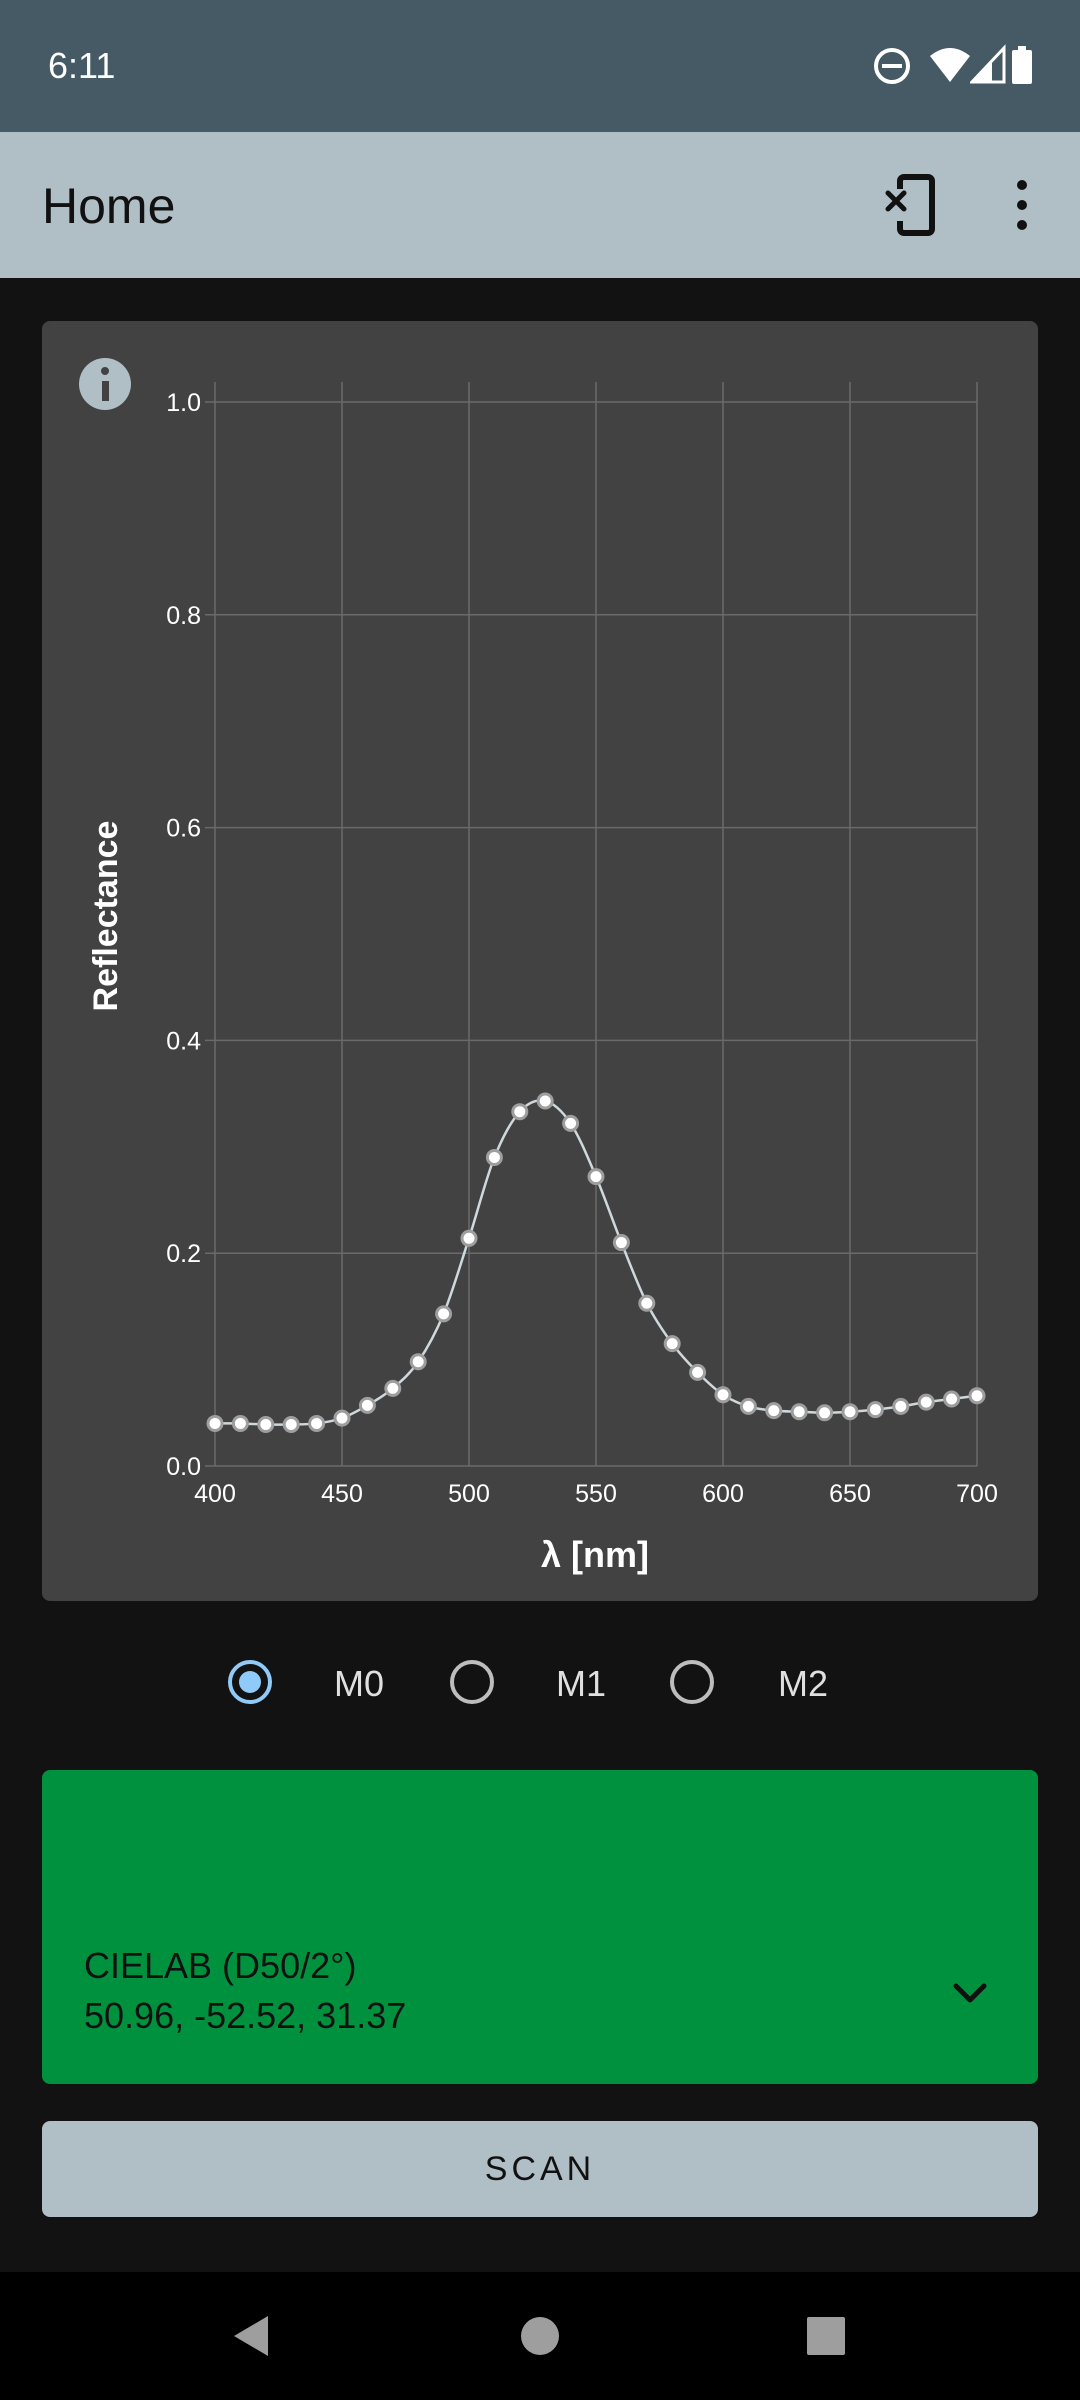  What do you see at coordinates (215, 1494) in the screenshot?
I see `x-tick-label: 400` at bounding box center [215, 1494].